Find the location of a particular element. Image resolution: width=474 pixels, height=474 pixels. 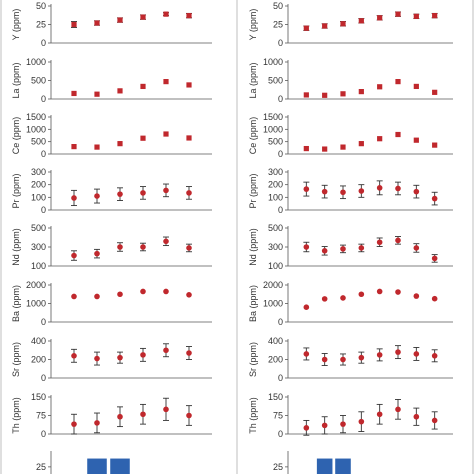

chart-left-2: 0 500 1000 La (ppm) is located at coordinates (111, 80).